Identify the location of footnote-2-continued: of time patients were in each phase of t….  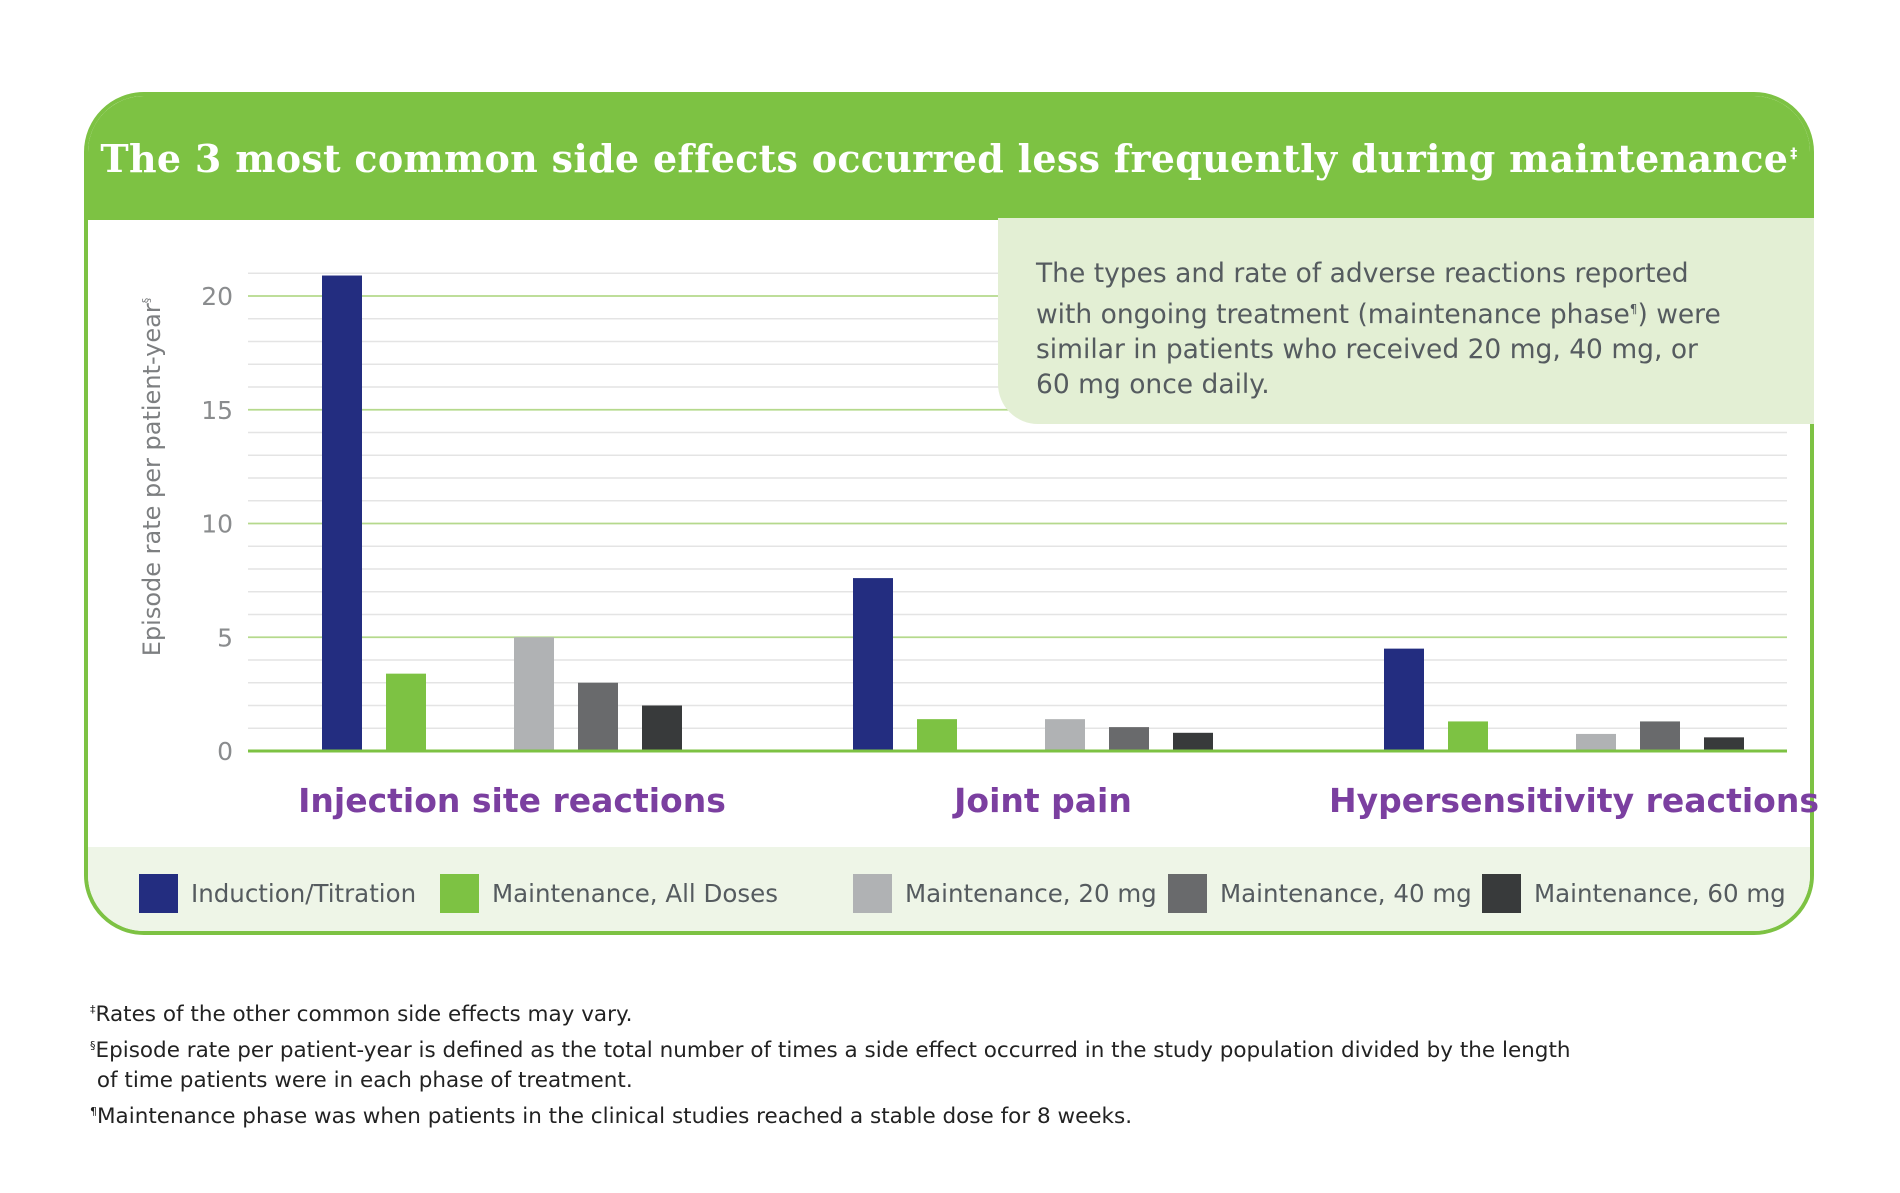
(830, 1081).